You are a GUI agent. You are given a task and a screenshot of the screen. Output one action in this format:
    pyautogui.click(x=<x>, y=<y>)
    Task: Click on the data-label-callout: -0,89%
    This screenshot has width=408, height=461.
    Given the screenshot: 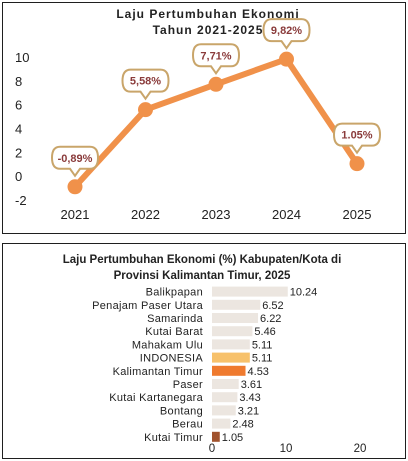 What is the action you would take?
    pyautogui.click(x=75, y=161)
    